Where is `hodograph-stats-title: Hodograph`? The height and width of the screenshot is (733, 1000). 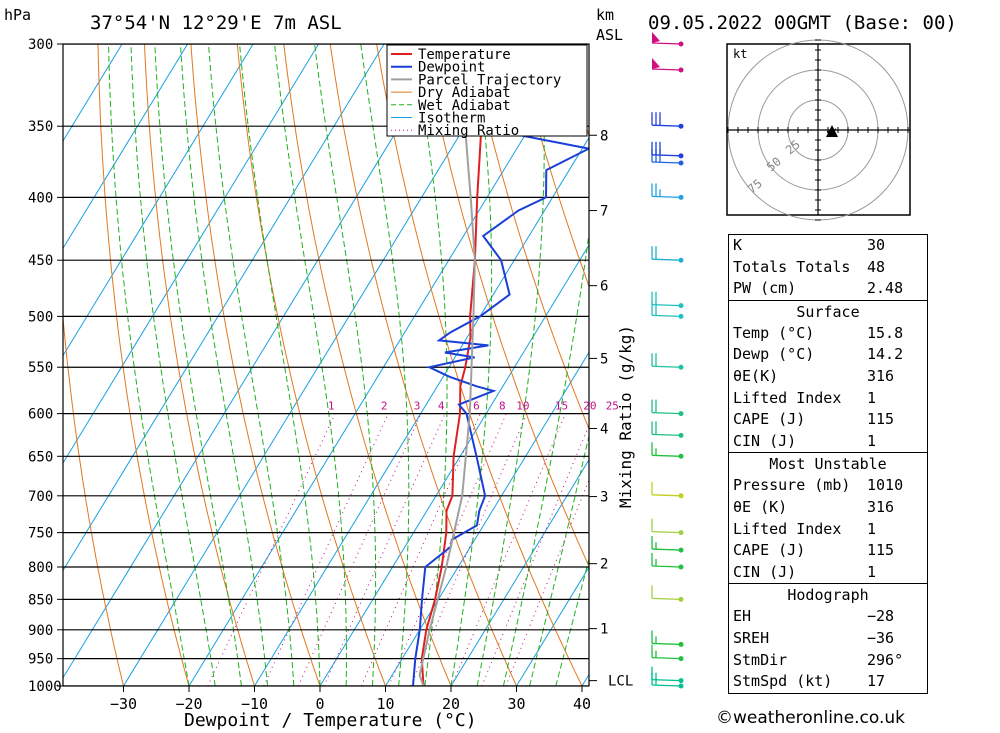 hodograph-stats-title: Hodograph is located at coordinates (828, 595).